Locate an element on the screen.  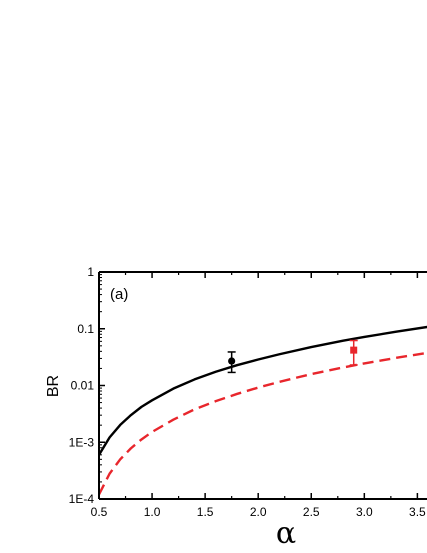
x-tick-label: 1.5 is located at coordinates (205, 512).